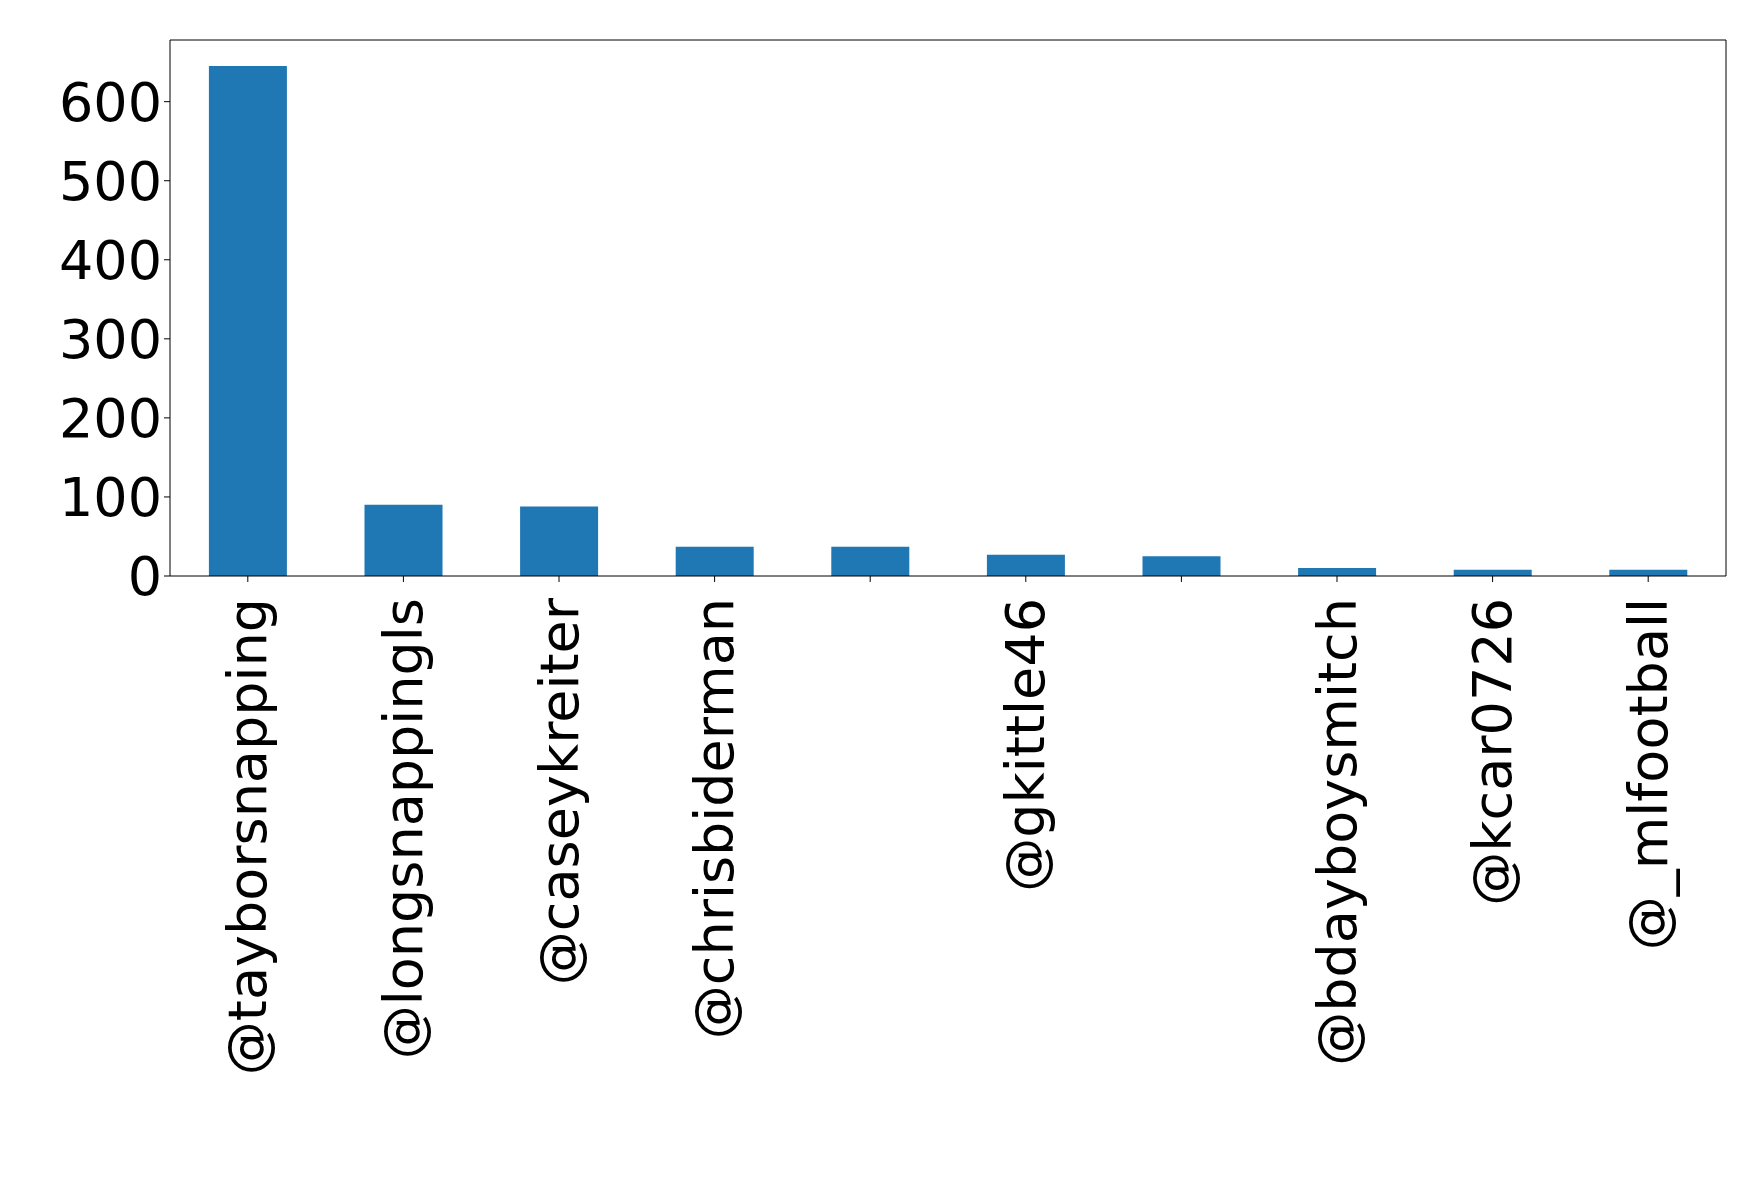 The height and width of the screenshot is (1180, 1759). I want to click on x-tick-label: @tayborsnapping, so click(248, 837).